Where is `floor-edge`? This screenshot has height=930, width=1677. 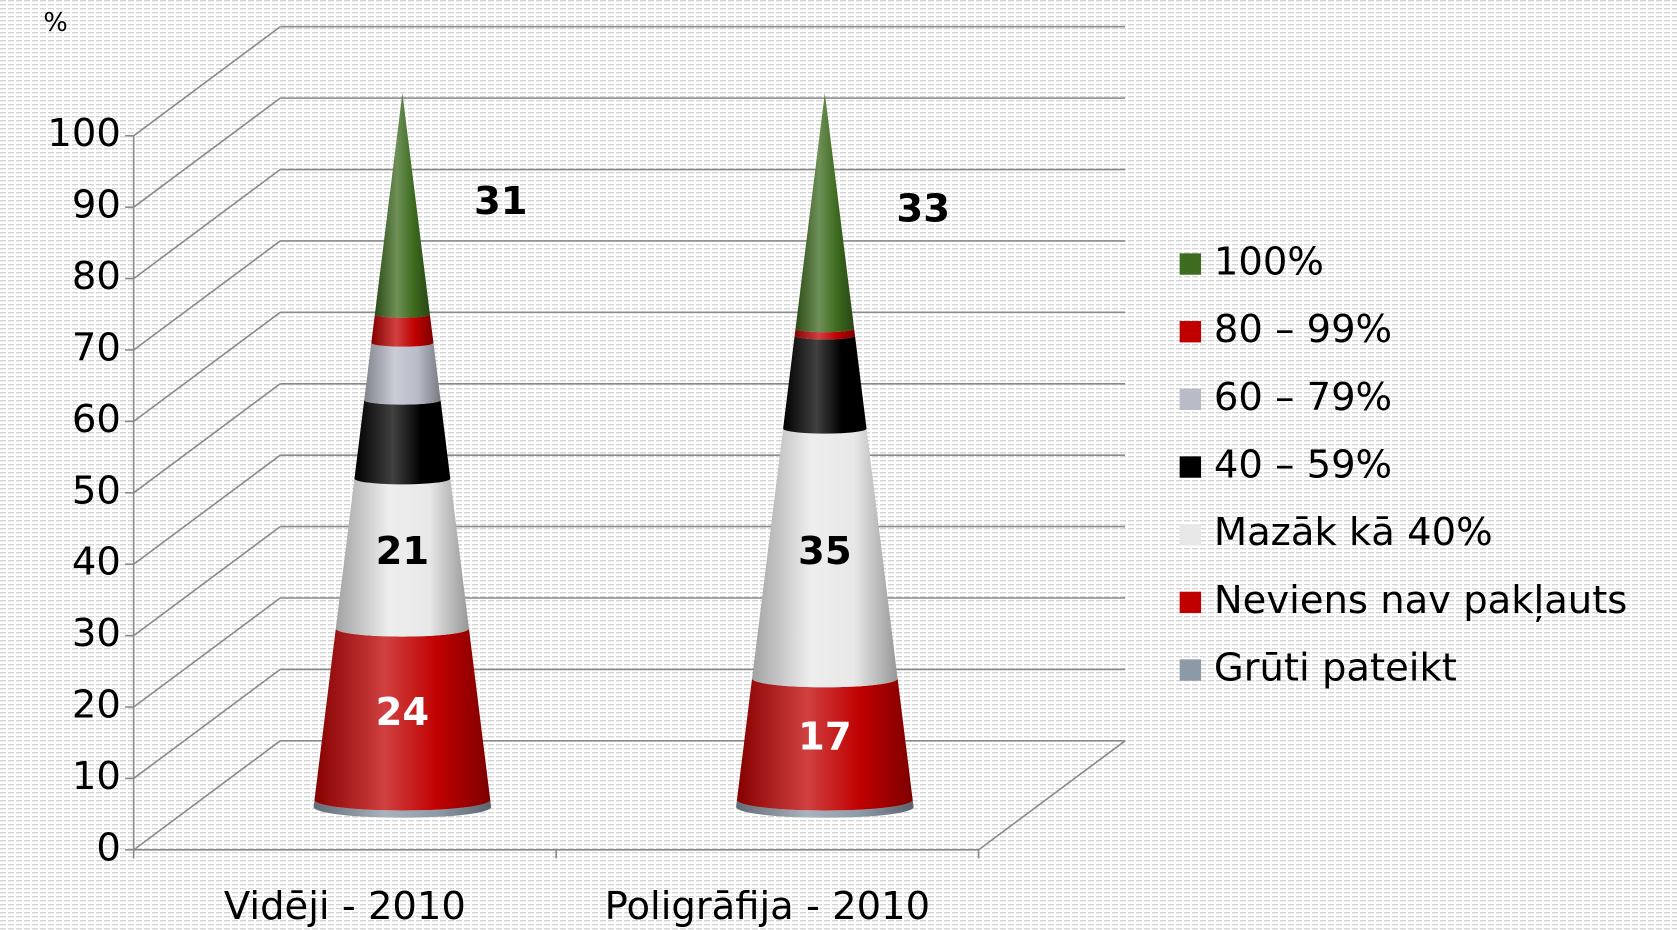
floor-edge is located at coordinates (1052, 795).